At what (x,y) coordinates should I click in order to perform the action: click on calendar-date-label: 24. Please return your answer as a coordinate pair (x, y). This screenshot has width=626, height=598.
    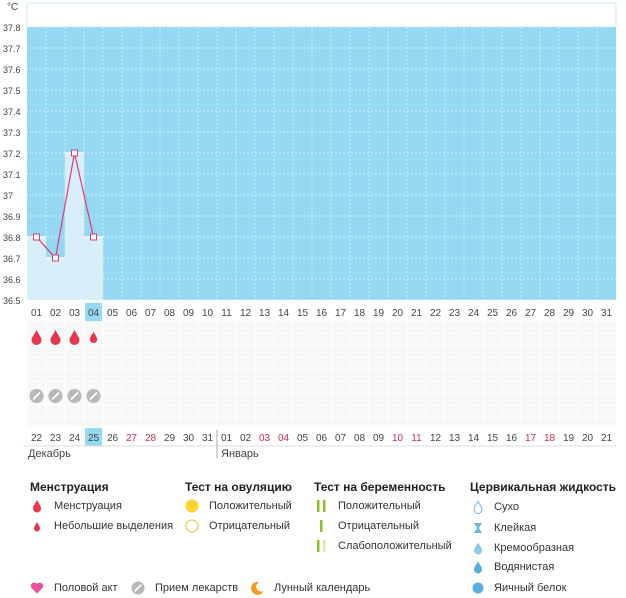
    Looking at the image, I should click on (75, 438).